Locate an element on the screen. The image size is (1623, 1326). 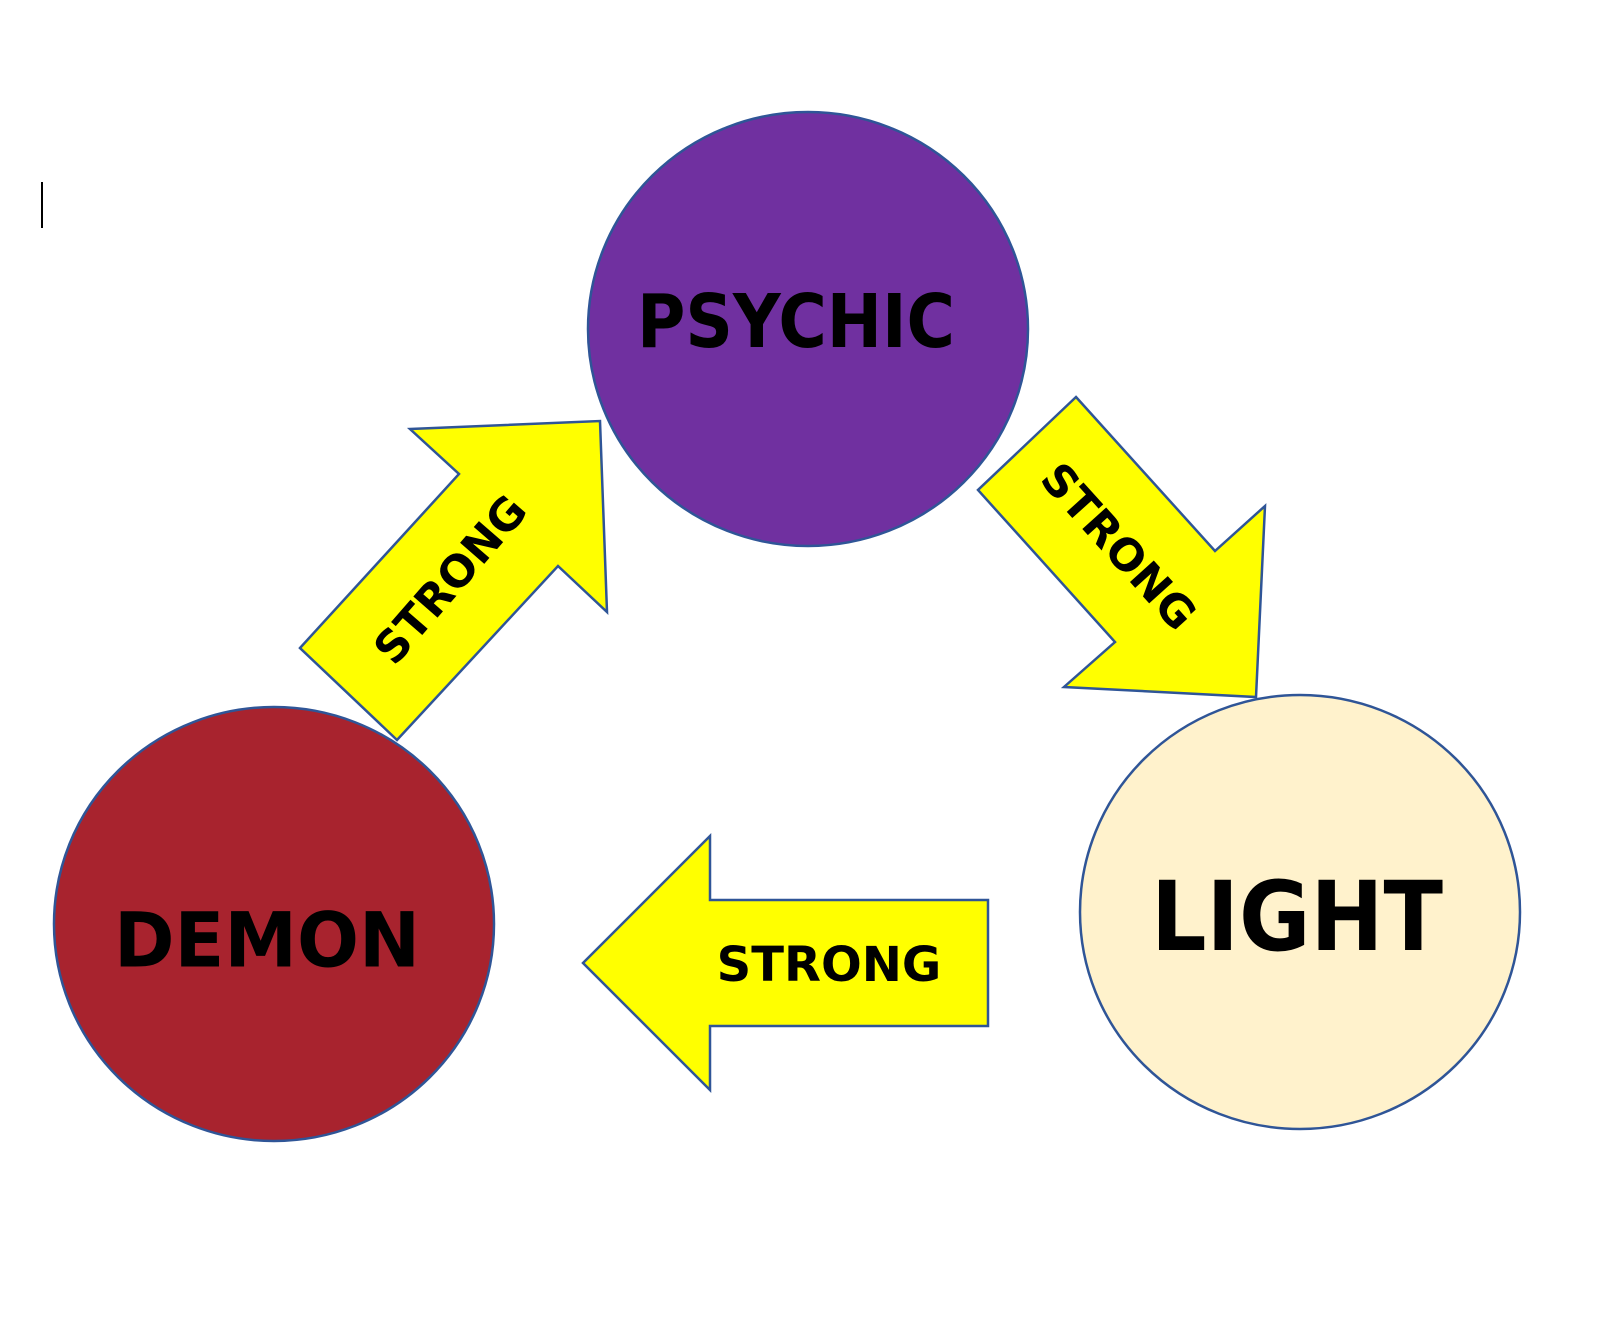
arrow-light-to-demon-shape is located at coordinates (785, 963).